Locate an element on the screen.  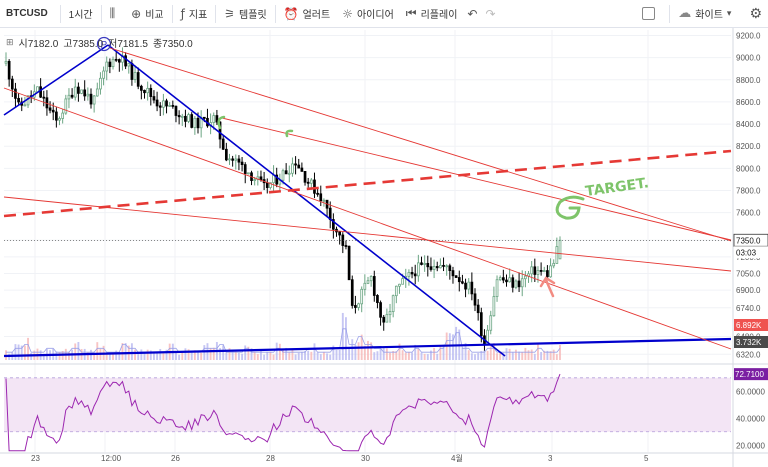
interval-button: 1시간 is located at coordinates (80, 15).